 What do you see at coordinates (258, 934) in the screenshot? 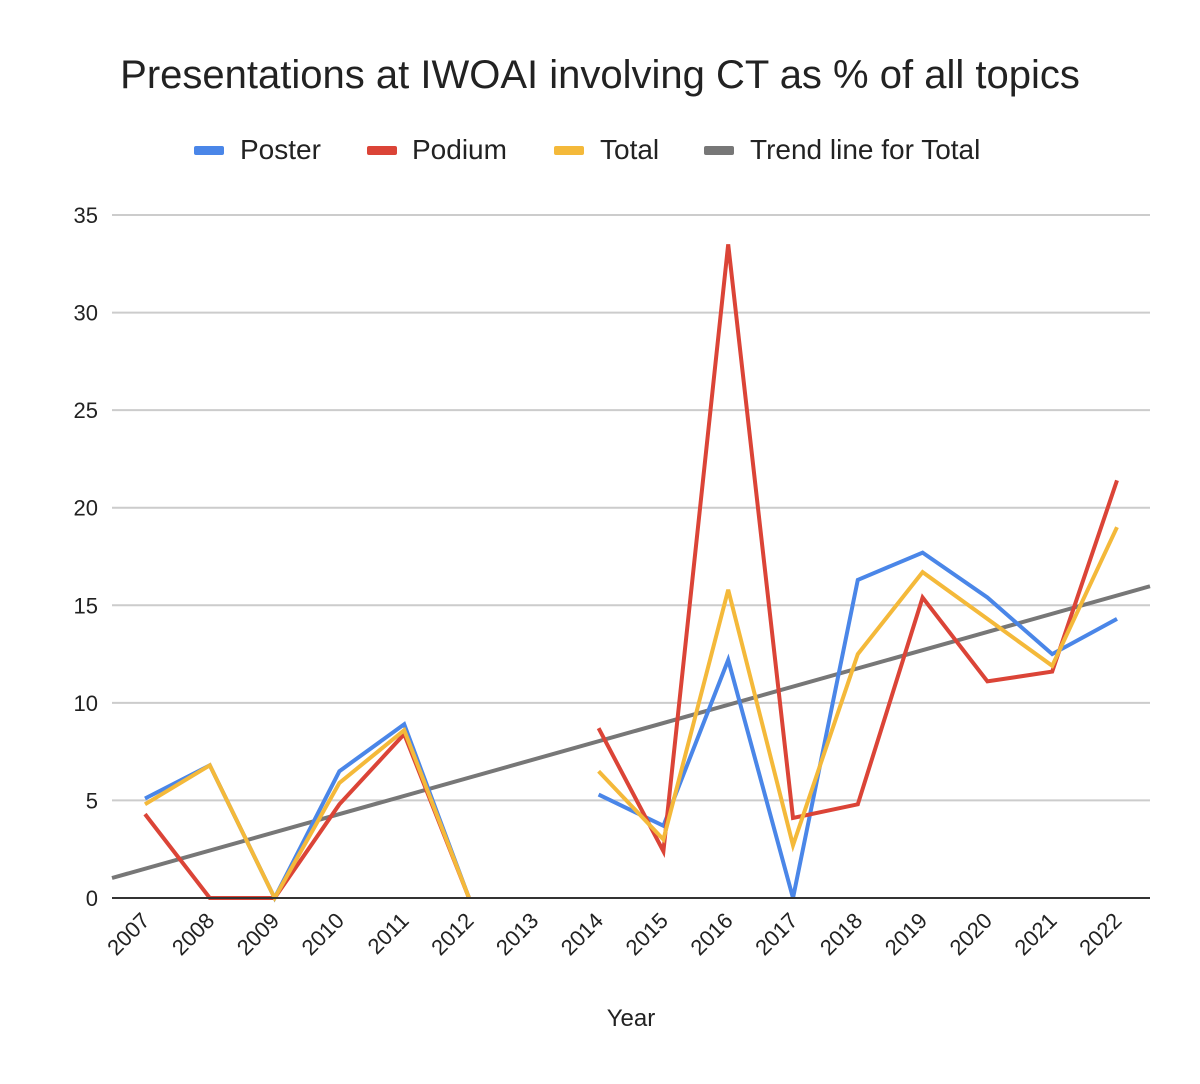
I see `x-tick-label-2009: 2009` at bounding box center [258, 934].